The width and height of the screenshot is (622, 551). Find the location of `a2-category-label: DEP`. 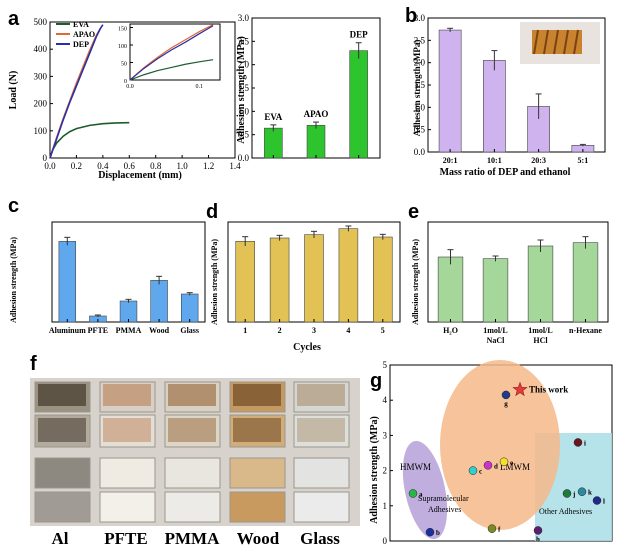

a2-category-label: DEP is located at coordinates (359, 35).